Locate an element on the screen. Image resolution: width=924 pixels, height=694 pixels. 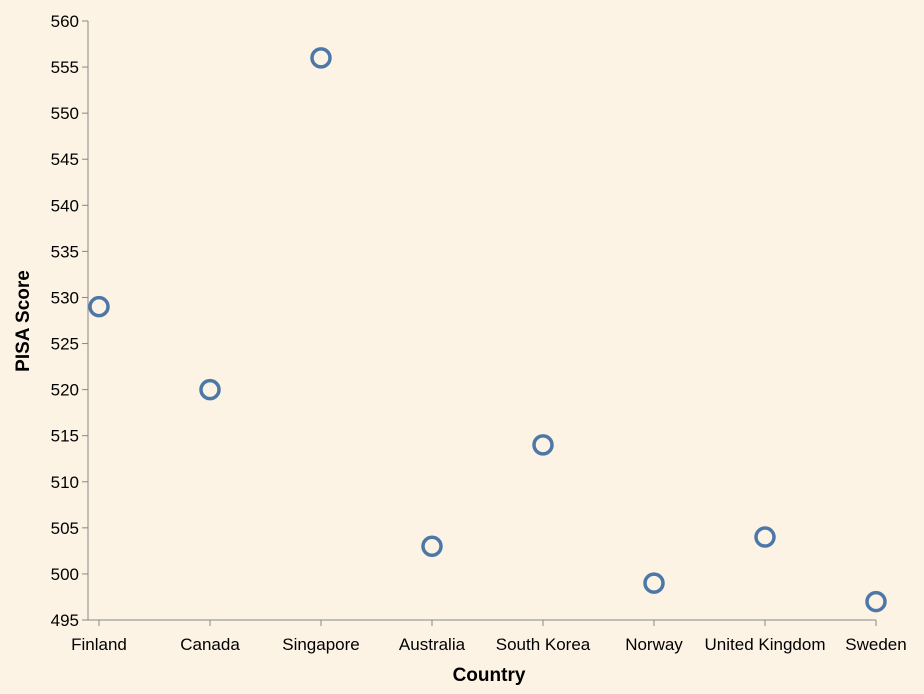
y-tick-label: 520 is located at coordinates (65, 390).